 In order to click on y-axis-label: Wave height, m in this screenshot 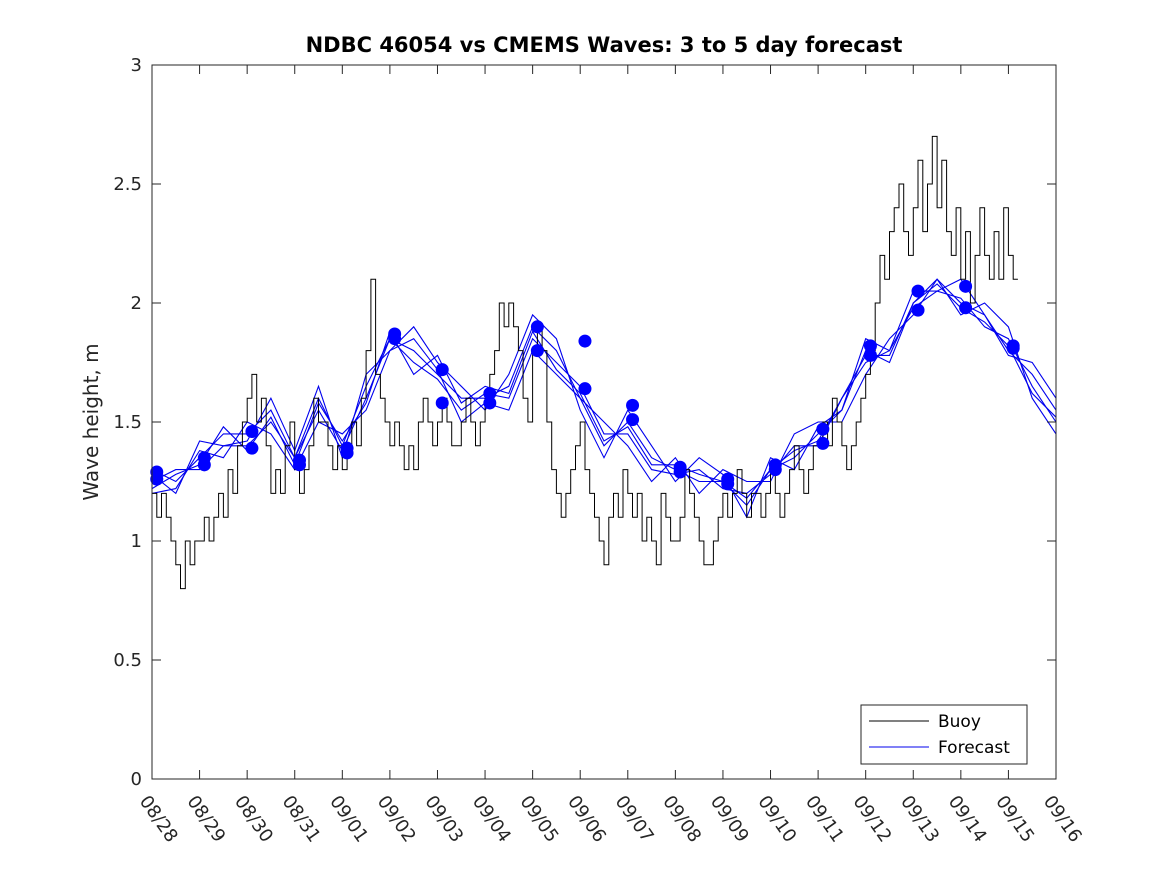, I will do `click(91, 421)`.